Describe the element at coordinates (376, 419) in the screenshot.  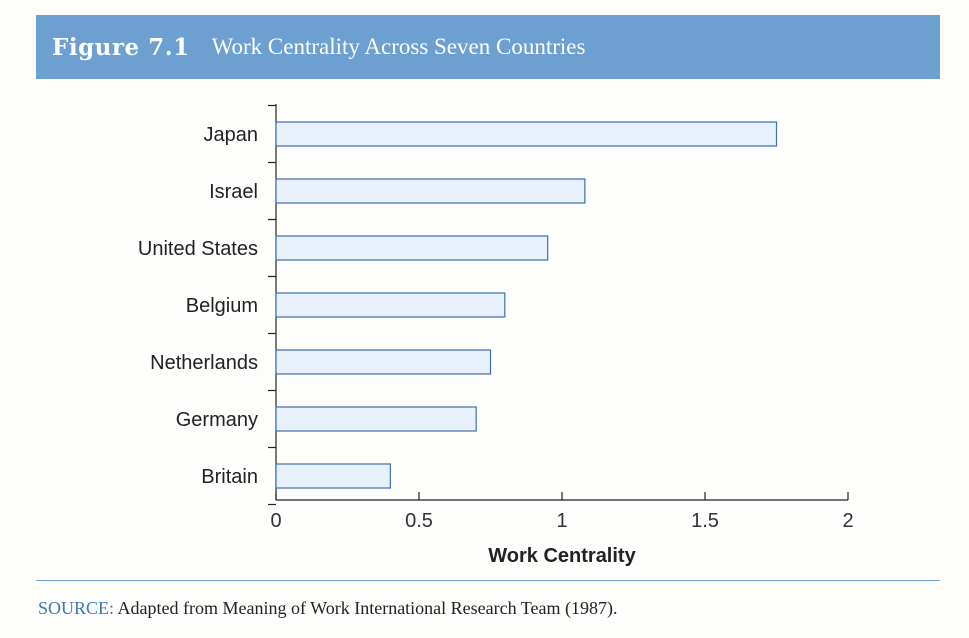
I see `bar-germany` at that location.